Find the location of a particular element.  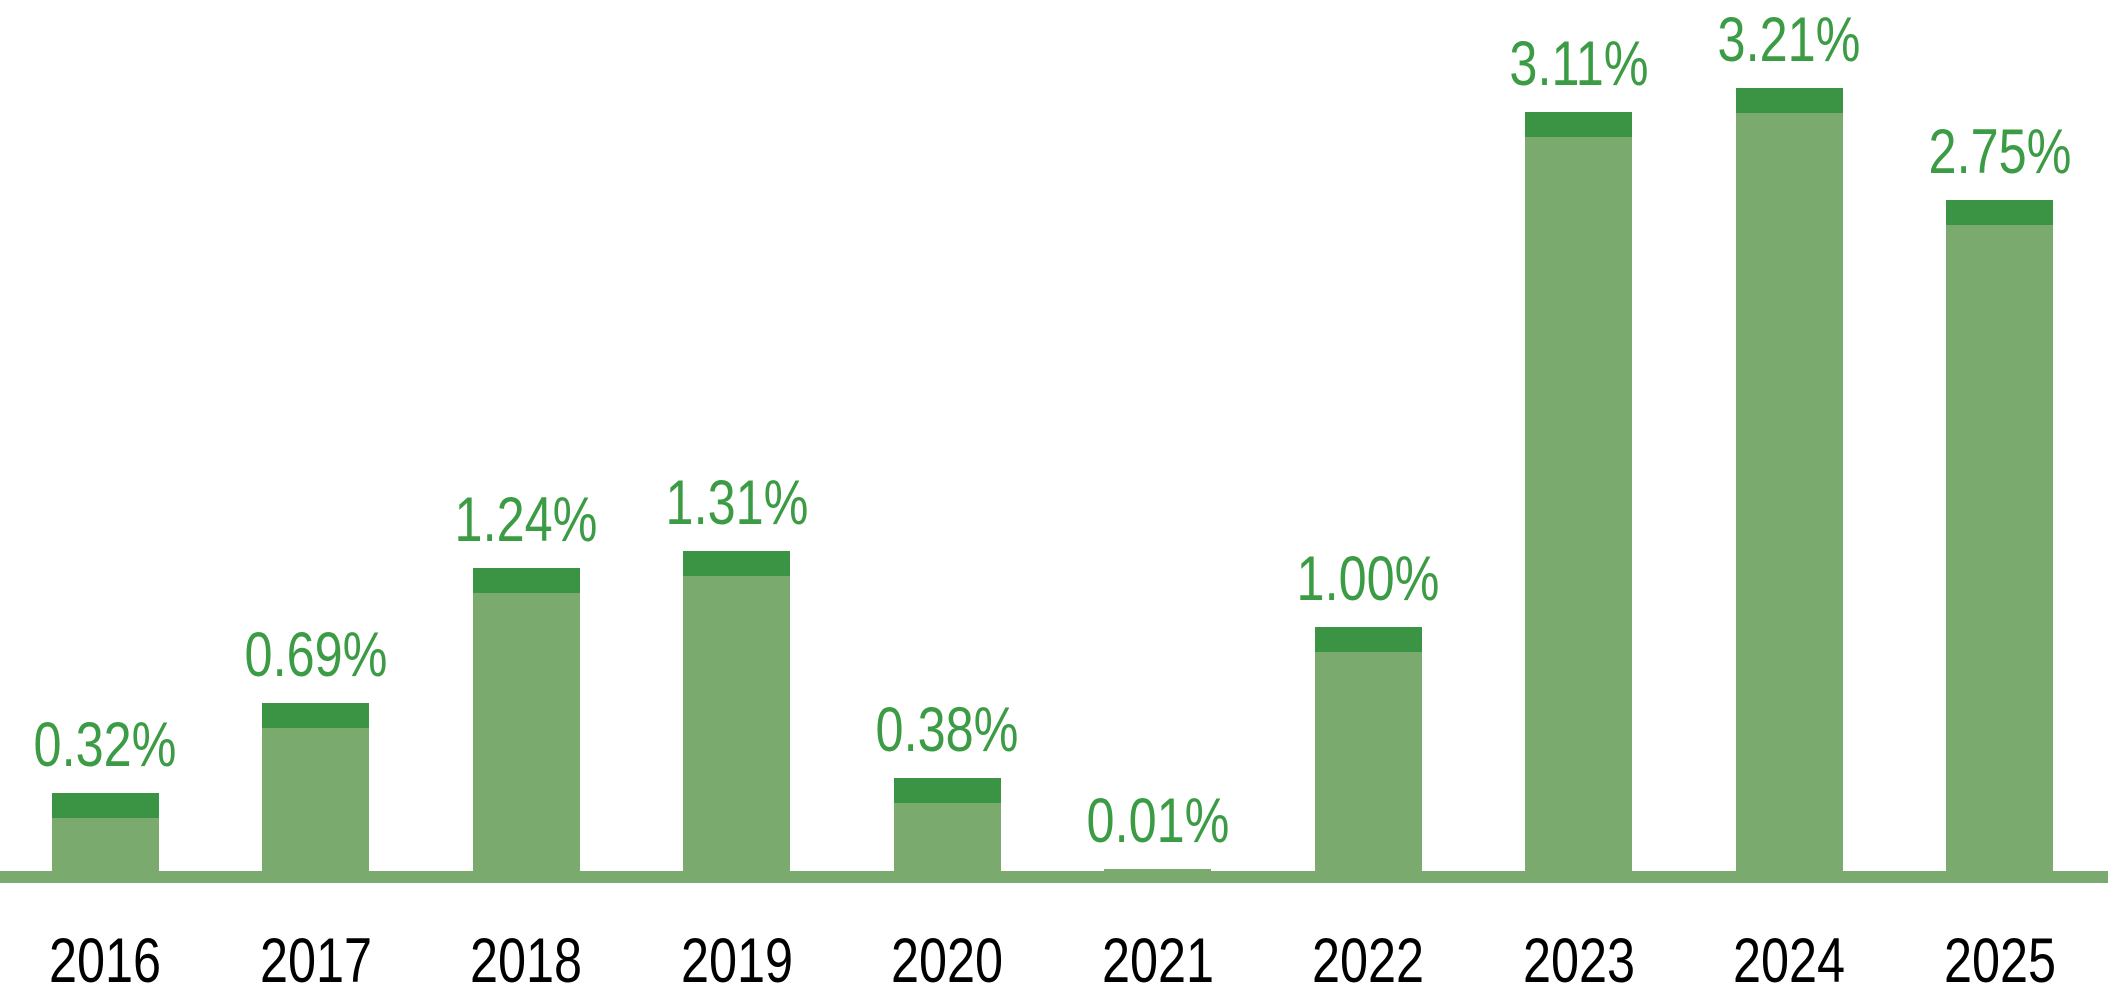

bar-value-label: 3.21% is located at coordinates (1789, 40).